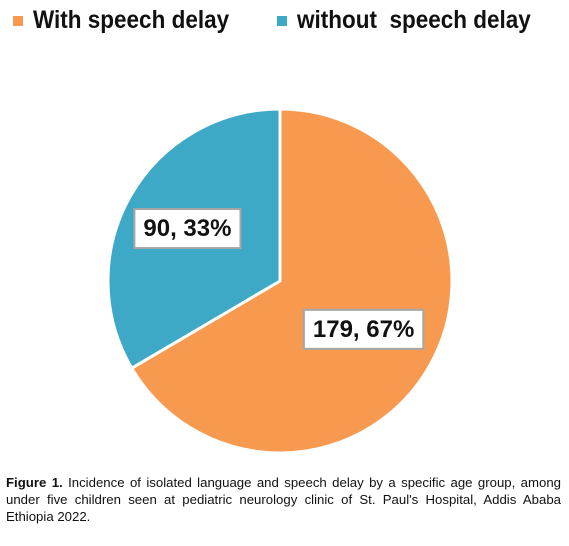 This screenshot has height=546, width=569. I want to click on caption-label: Figure 1., so click(34, 482).